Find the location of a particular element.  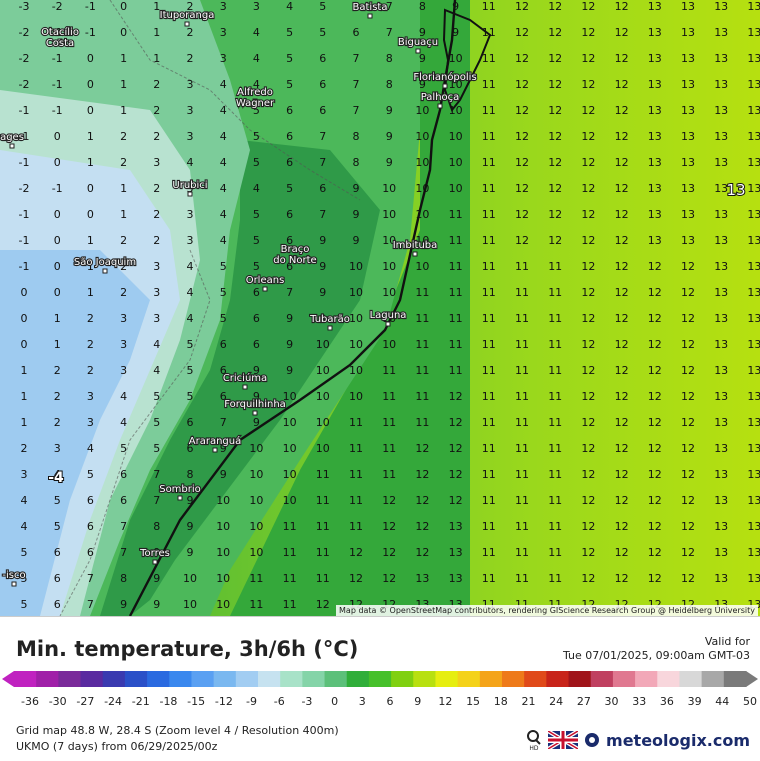

grid-value: -1 is located at coordinates (57, 32).